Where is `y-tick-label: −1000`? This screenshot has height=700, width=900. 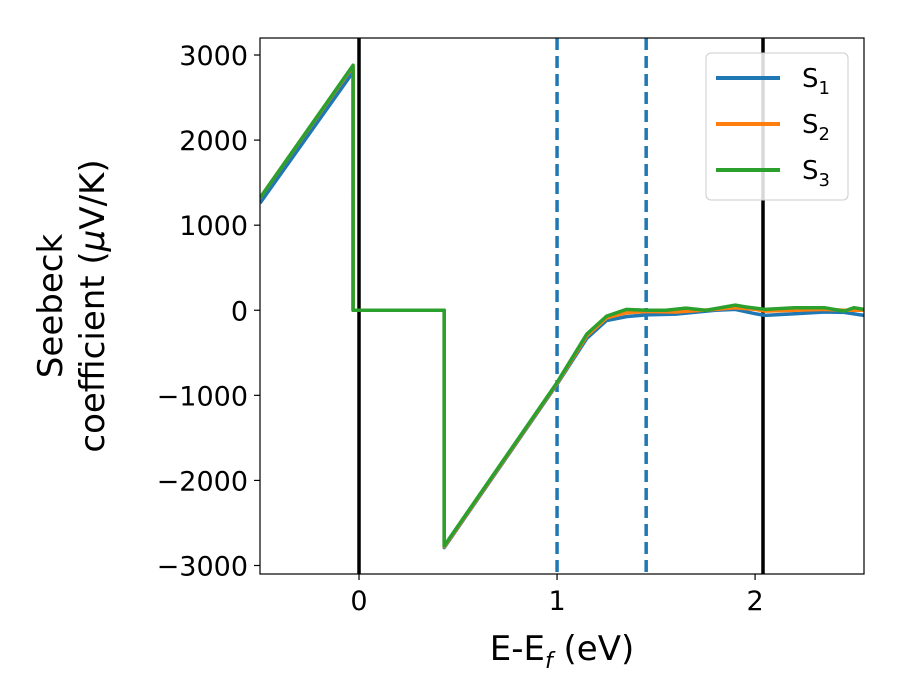 y-tick-label: −1000 is located at coordinates (202, 396).